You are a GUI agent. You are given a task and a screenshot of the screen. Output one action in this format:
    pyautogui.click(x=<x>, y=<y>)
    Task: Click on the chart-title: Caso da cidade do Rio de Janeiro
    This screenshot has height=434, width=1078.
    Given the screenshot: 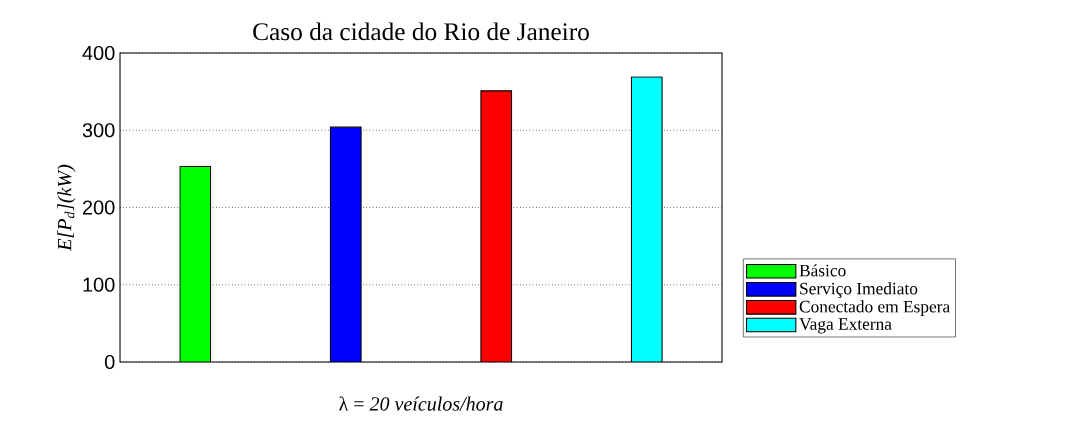 What is the action you would take?
    pyautogui.click(x=421, y=31)
    